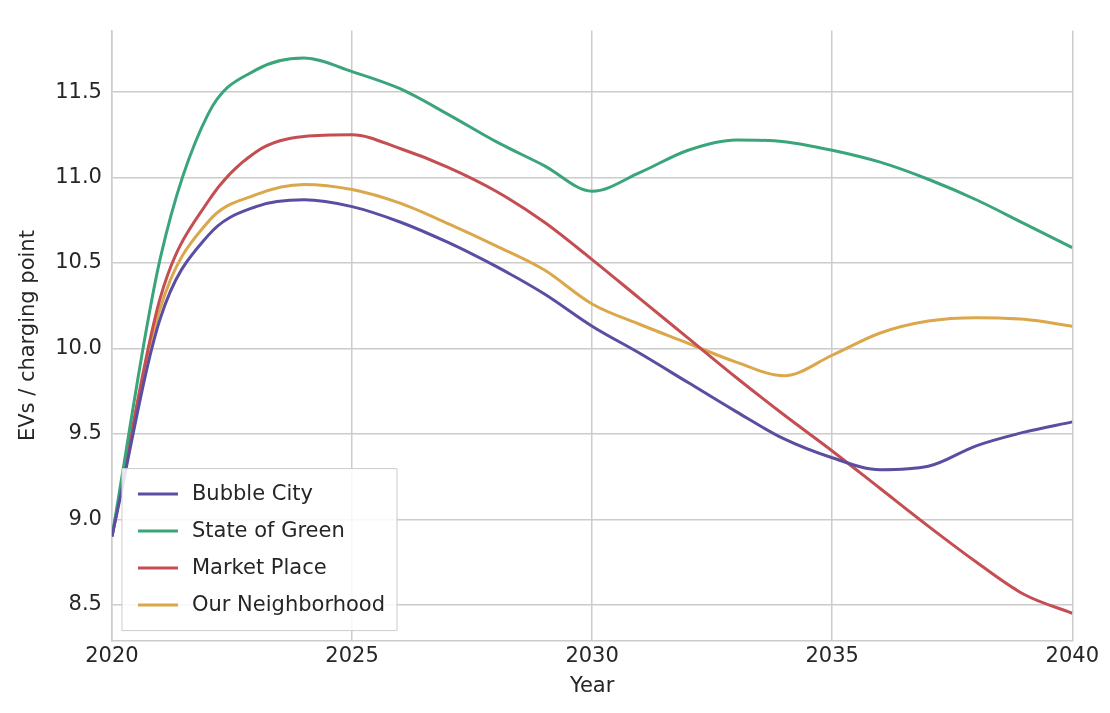 The image size is (1110, 713). What do you see at coordinates (268, 529) in the screenshot?
I see `legend-label: State of Green` at bounding box center [268, 529].